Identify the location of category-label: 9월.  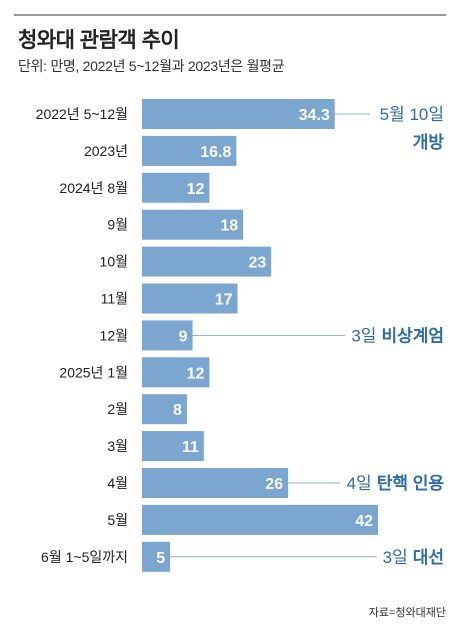
(117, 225).